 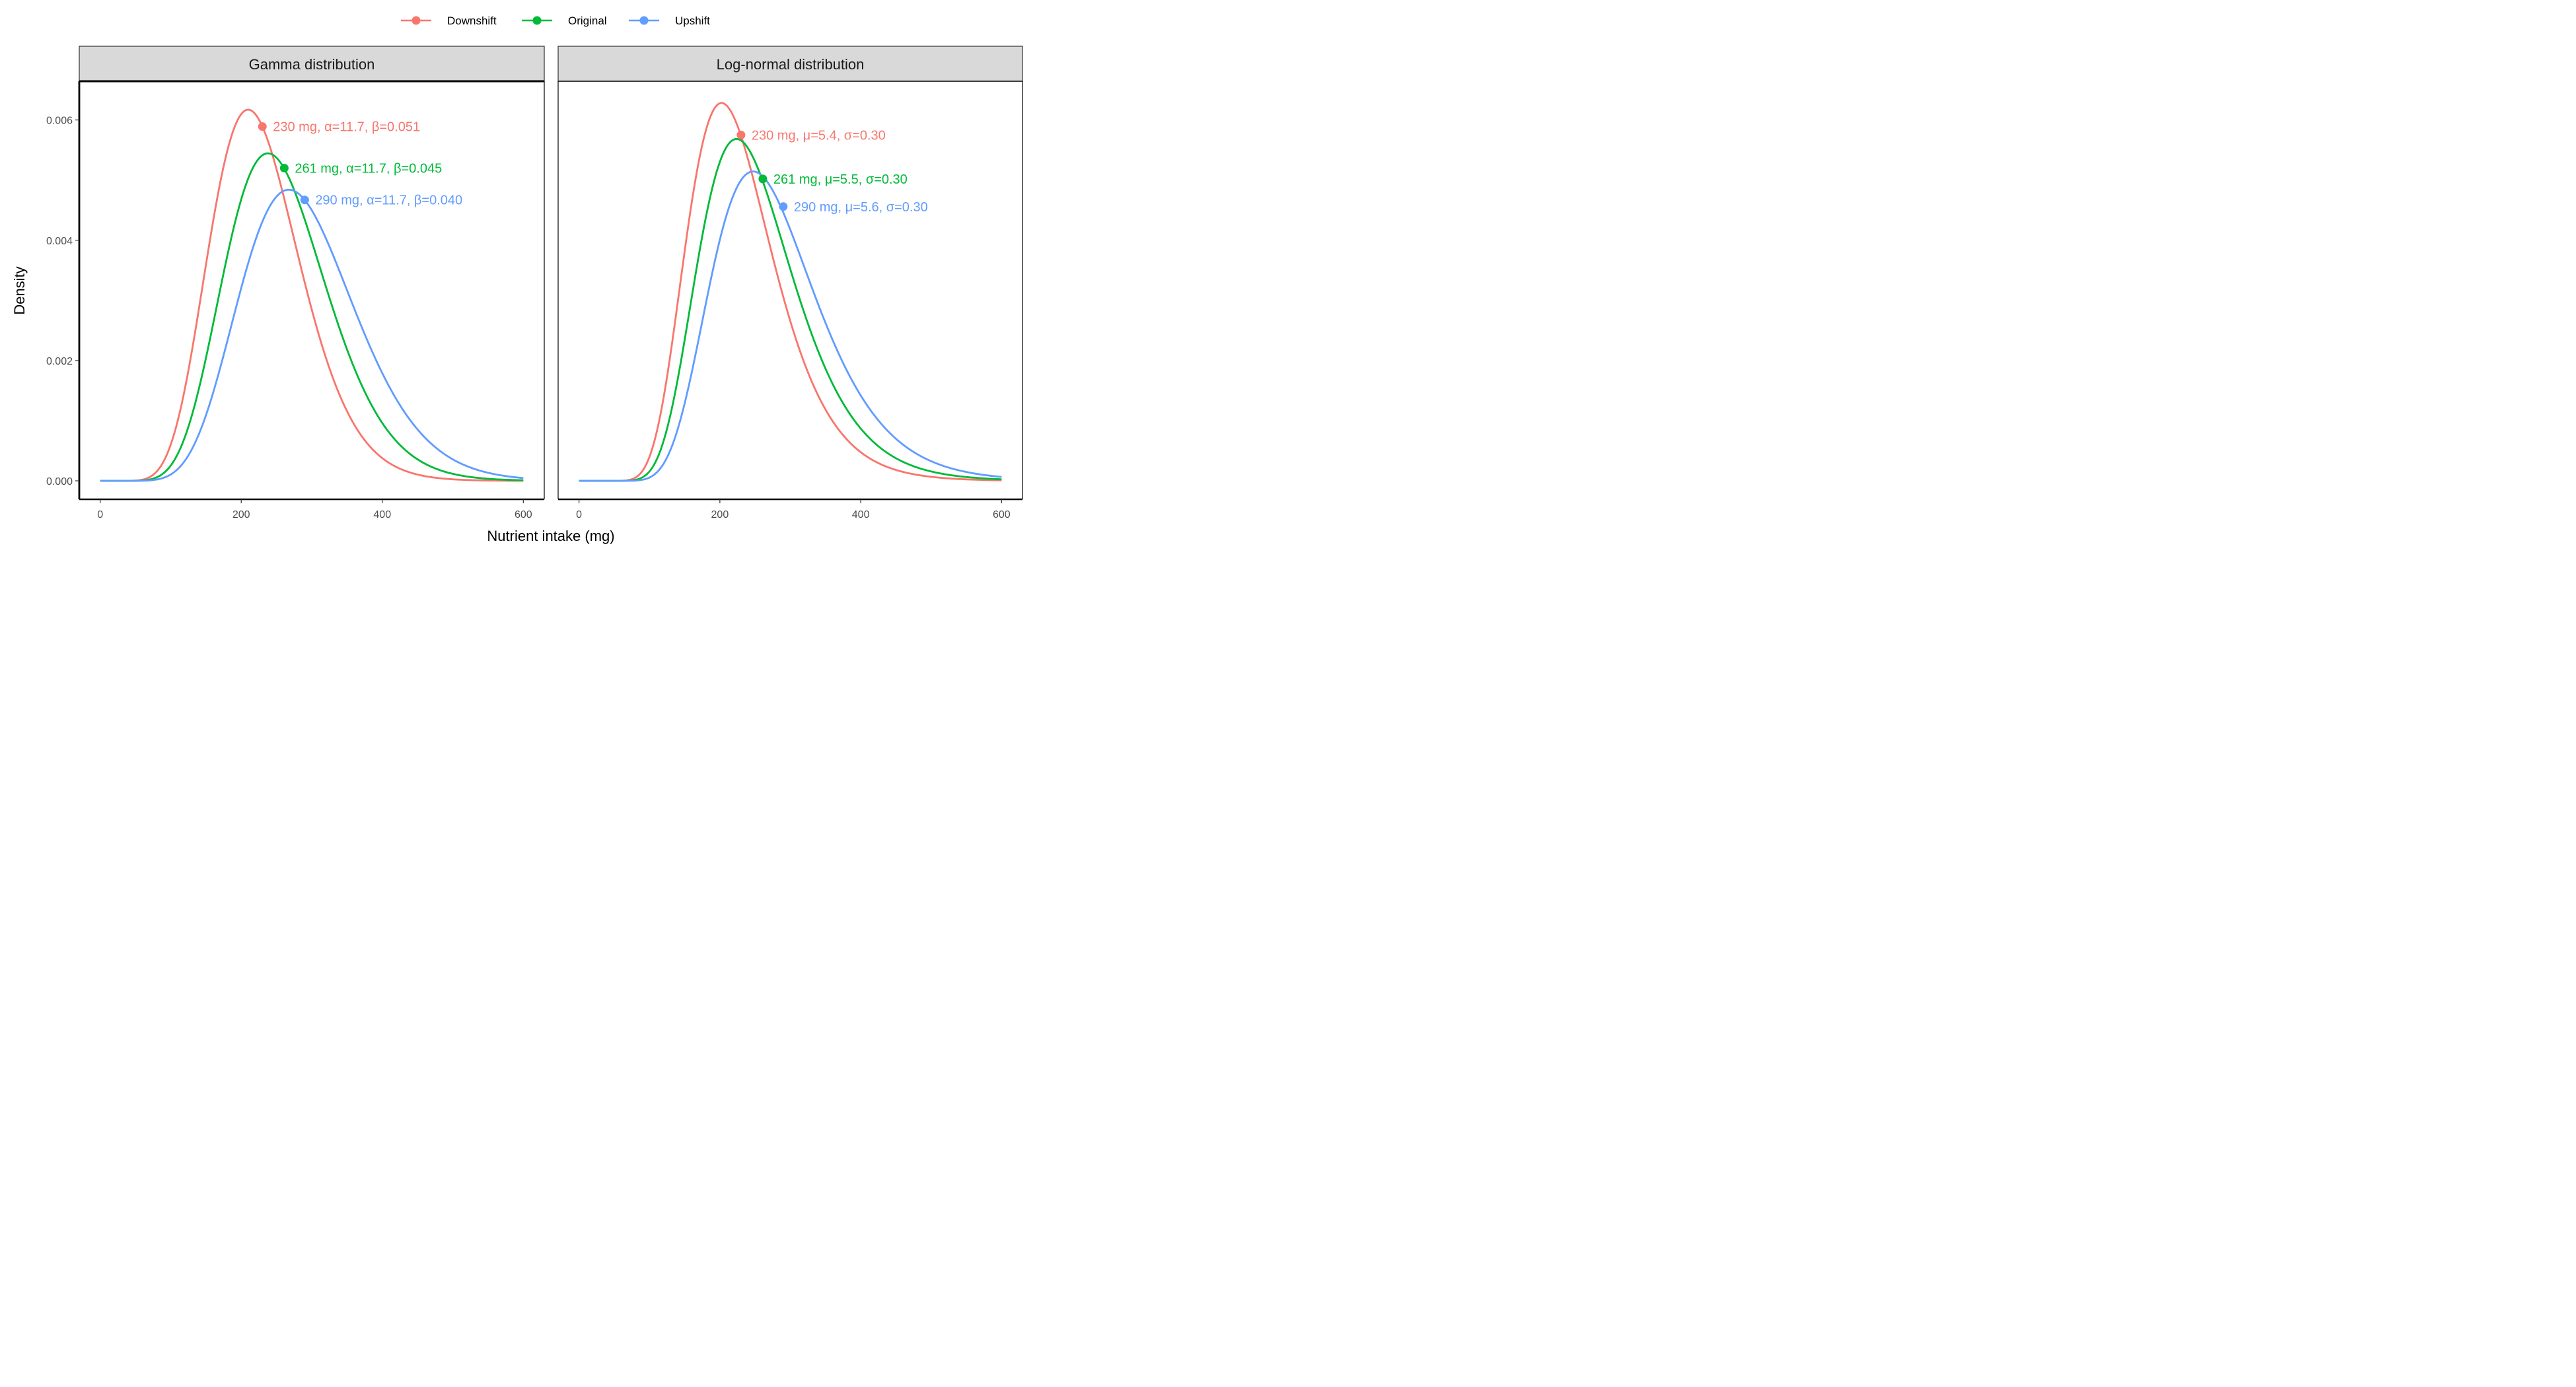 I want to click on panel-1-x-tick-label-400: 400, so click(x=382, y=514).